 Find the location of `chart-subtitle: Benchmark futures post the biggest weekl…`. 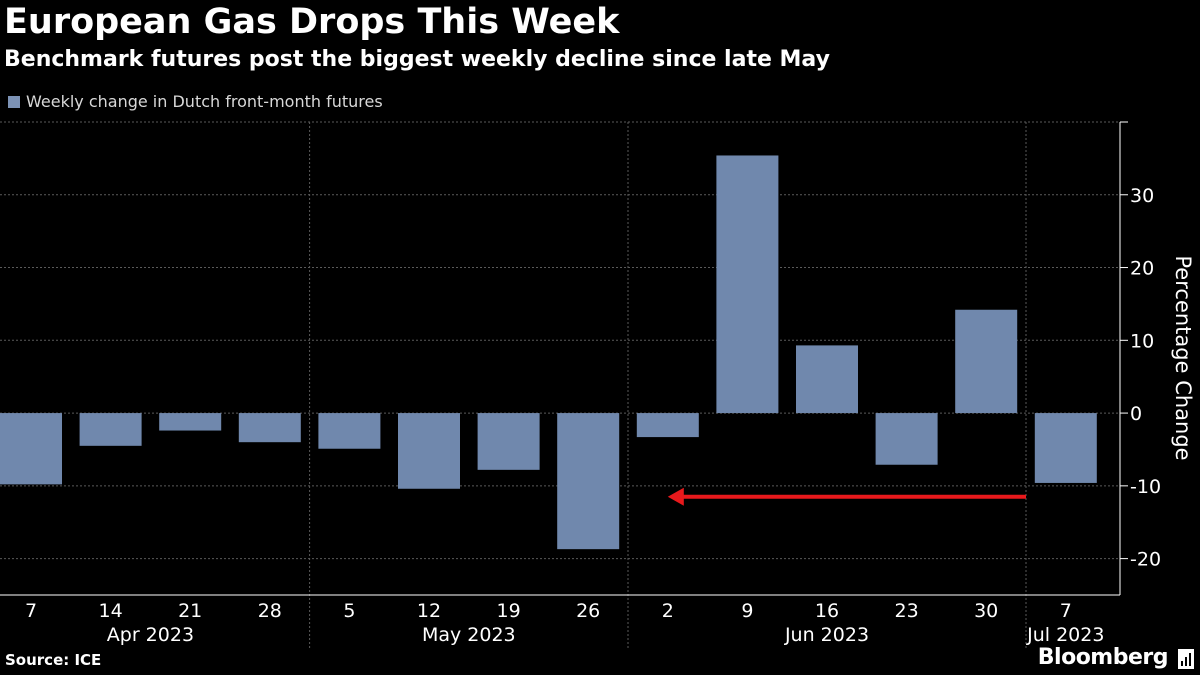

chart-subtitle: Benchmark futures post the biggest weekl… is located at coordinates (417, 59).